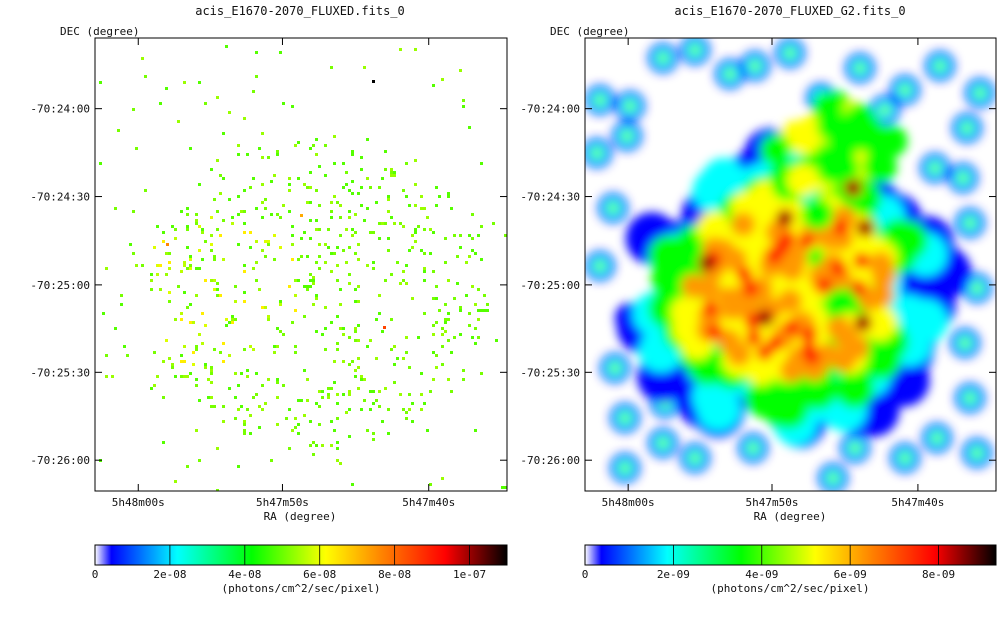 The image size is (1000, 621). Describe the element at coordinates (850, 574) in the screenshot. I see `colorbar-tick-label: 6e-09` at that location.